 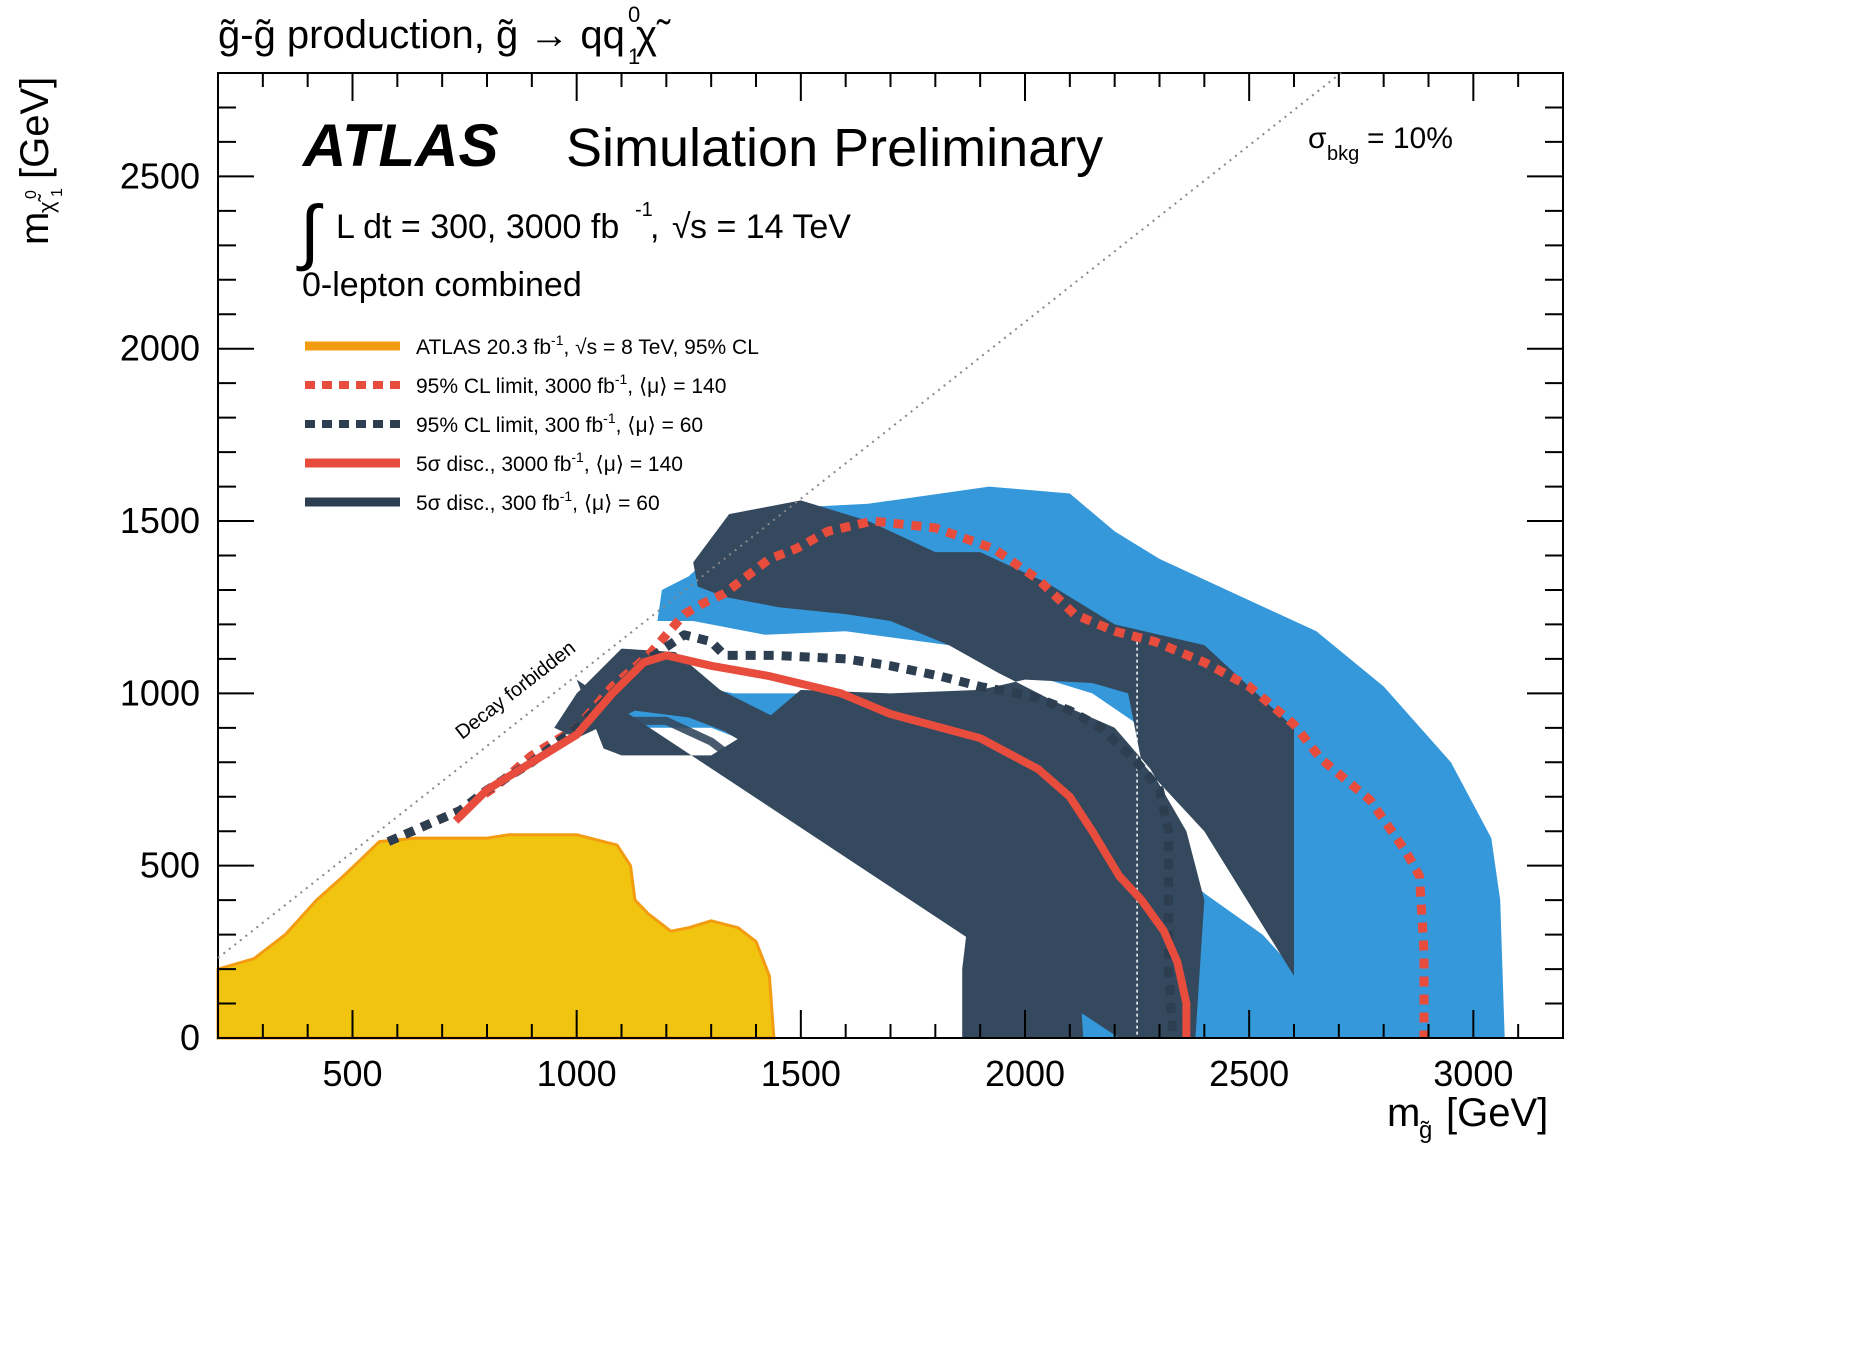 What do you see at coordinates (1249, 1073) in the screenshot?
I see `x-tick-label: 2500` at bounding box center [1249, 1073].